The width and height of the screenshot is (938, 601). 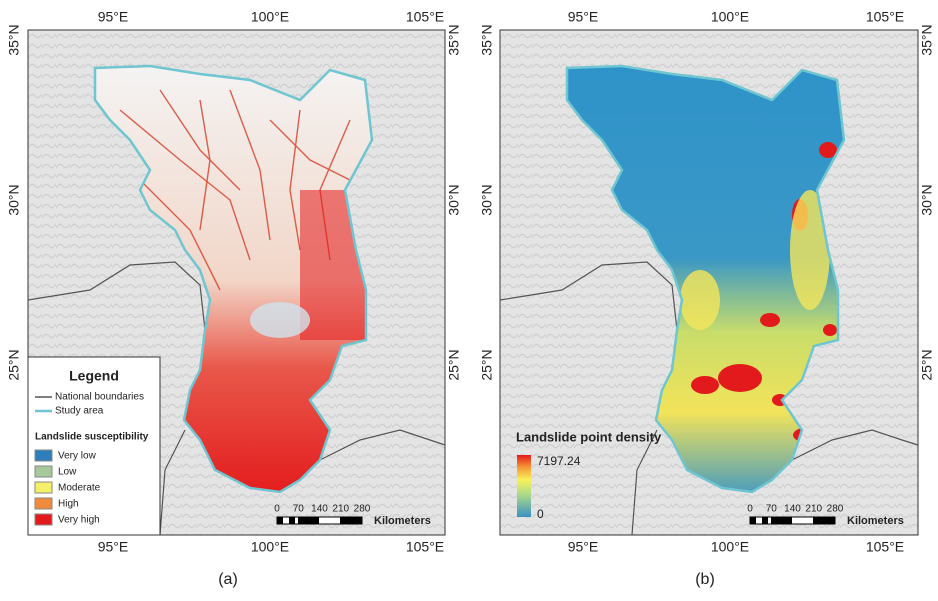 I want to click on legend-label: Moderate, so click(x=79, y=488).